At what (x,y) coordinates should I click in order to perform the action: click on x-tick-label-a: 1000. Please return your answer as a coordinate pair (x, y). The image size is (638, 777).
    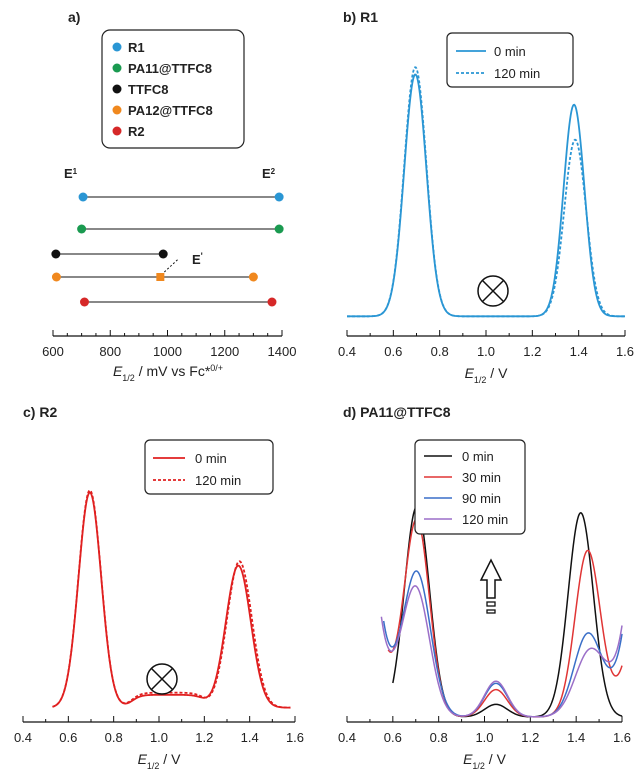
    Looking at the image, I should click on (167, 351).